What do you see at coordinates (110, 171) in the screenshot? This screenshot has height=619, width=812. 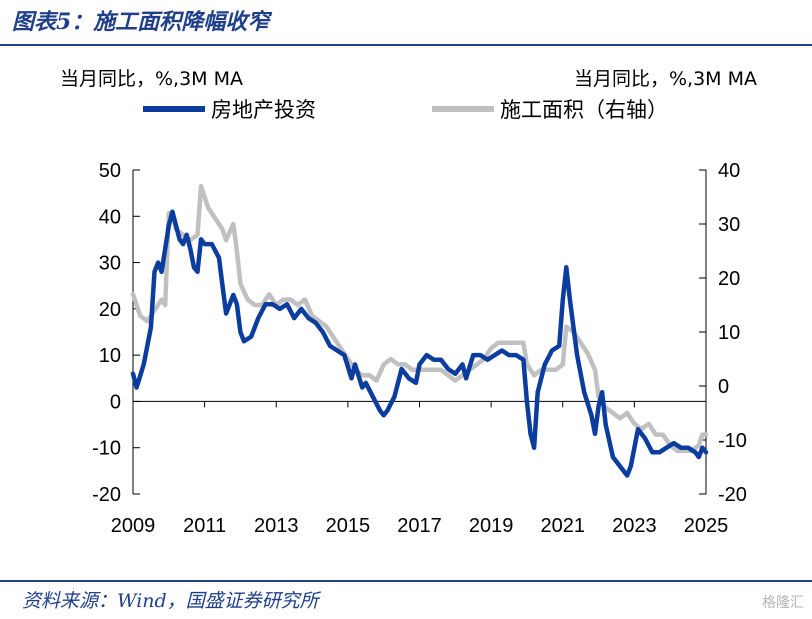 I see `left-tick-label: 50` at bounding box center [110, 171].